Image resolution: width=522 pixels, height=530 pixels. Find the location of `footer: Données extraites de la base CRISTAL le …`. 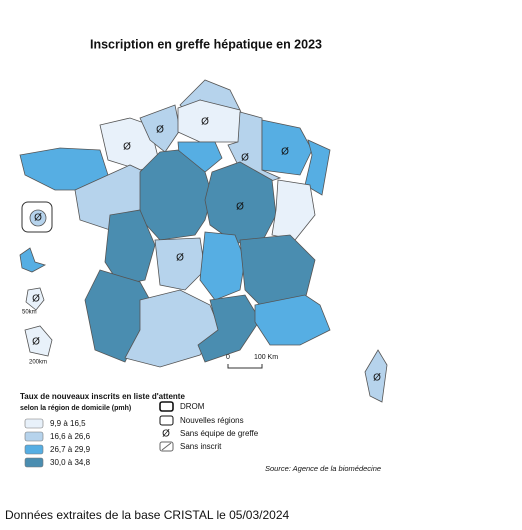

footer: Données extraites de la base CRISTAL le … is located at coordinates (147, 515).